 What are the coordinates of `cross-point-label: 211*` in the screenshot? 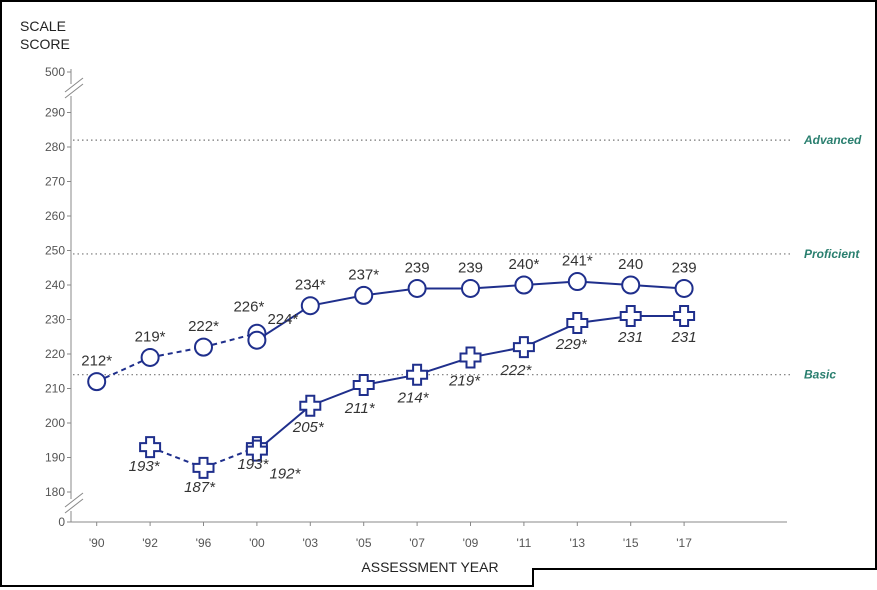 It's located at (360, 408).